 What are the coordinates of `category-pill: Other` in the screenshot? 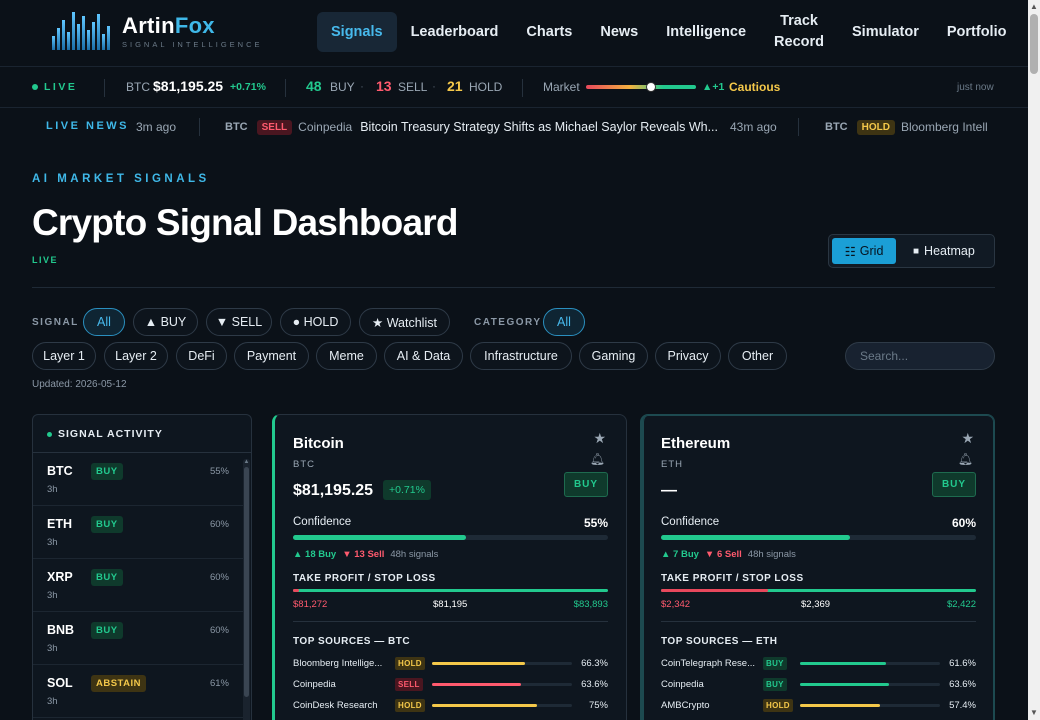 It's located at (757, 356).